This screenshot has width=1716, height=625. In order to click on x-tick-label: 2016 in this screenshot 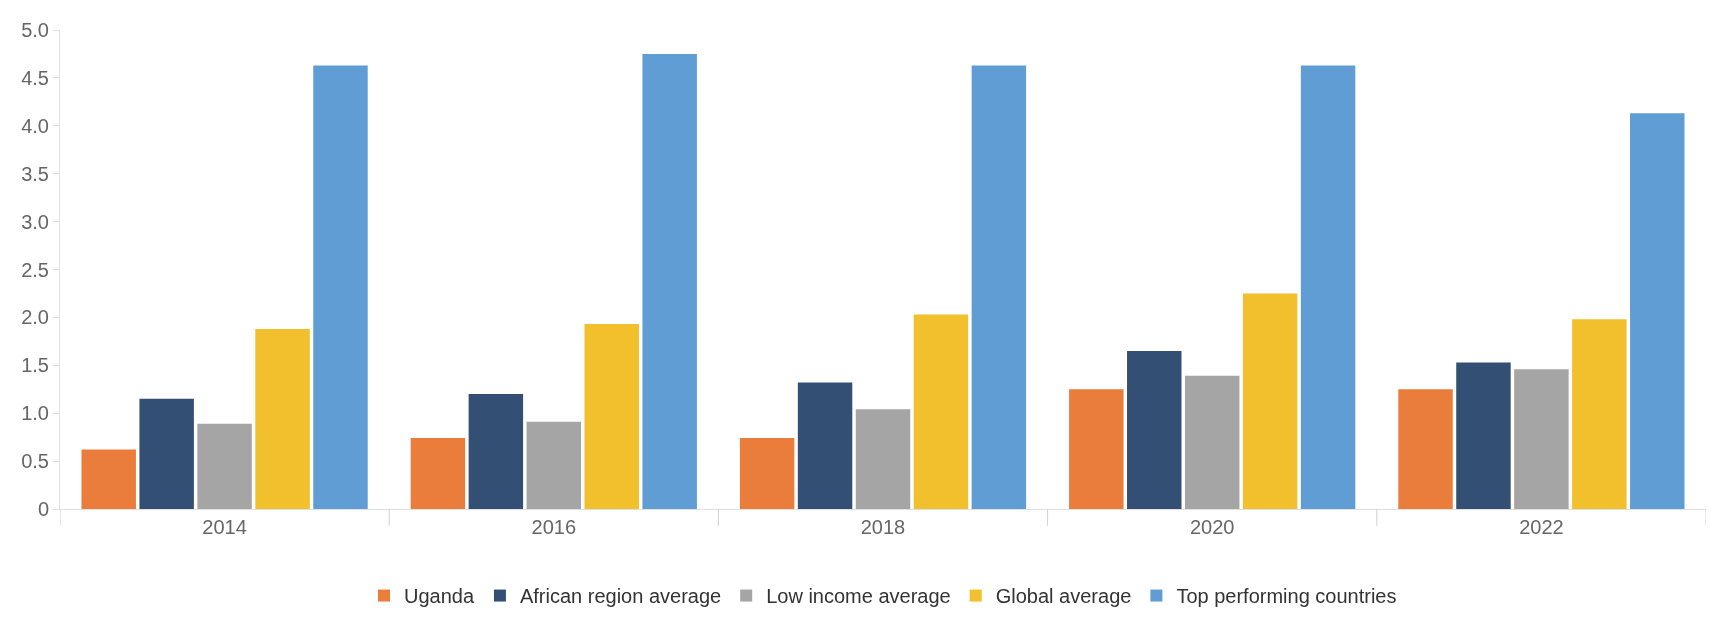, I will do `click(554, 527)`.